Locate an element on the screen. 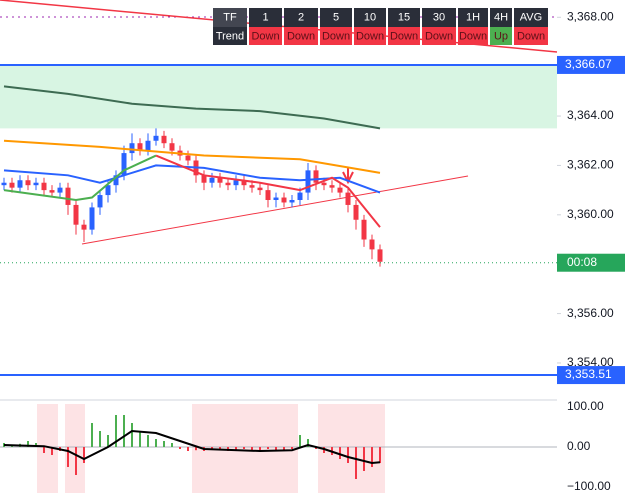  header-text: 4H is located at coordinates (501, 17).